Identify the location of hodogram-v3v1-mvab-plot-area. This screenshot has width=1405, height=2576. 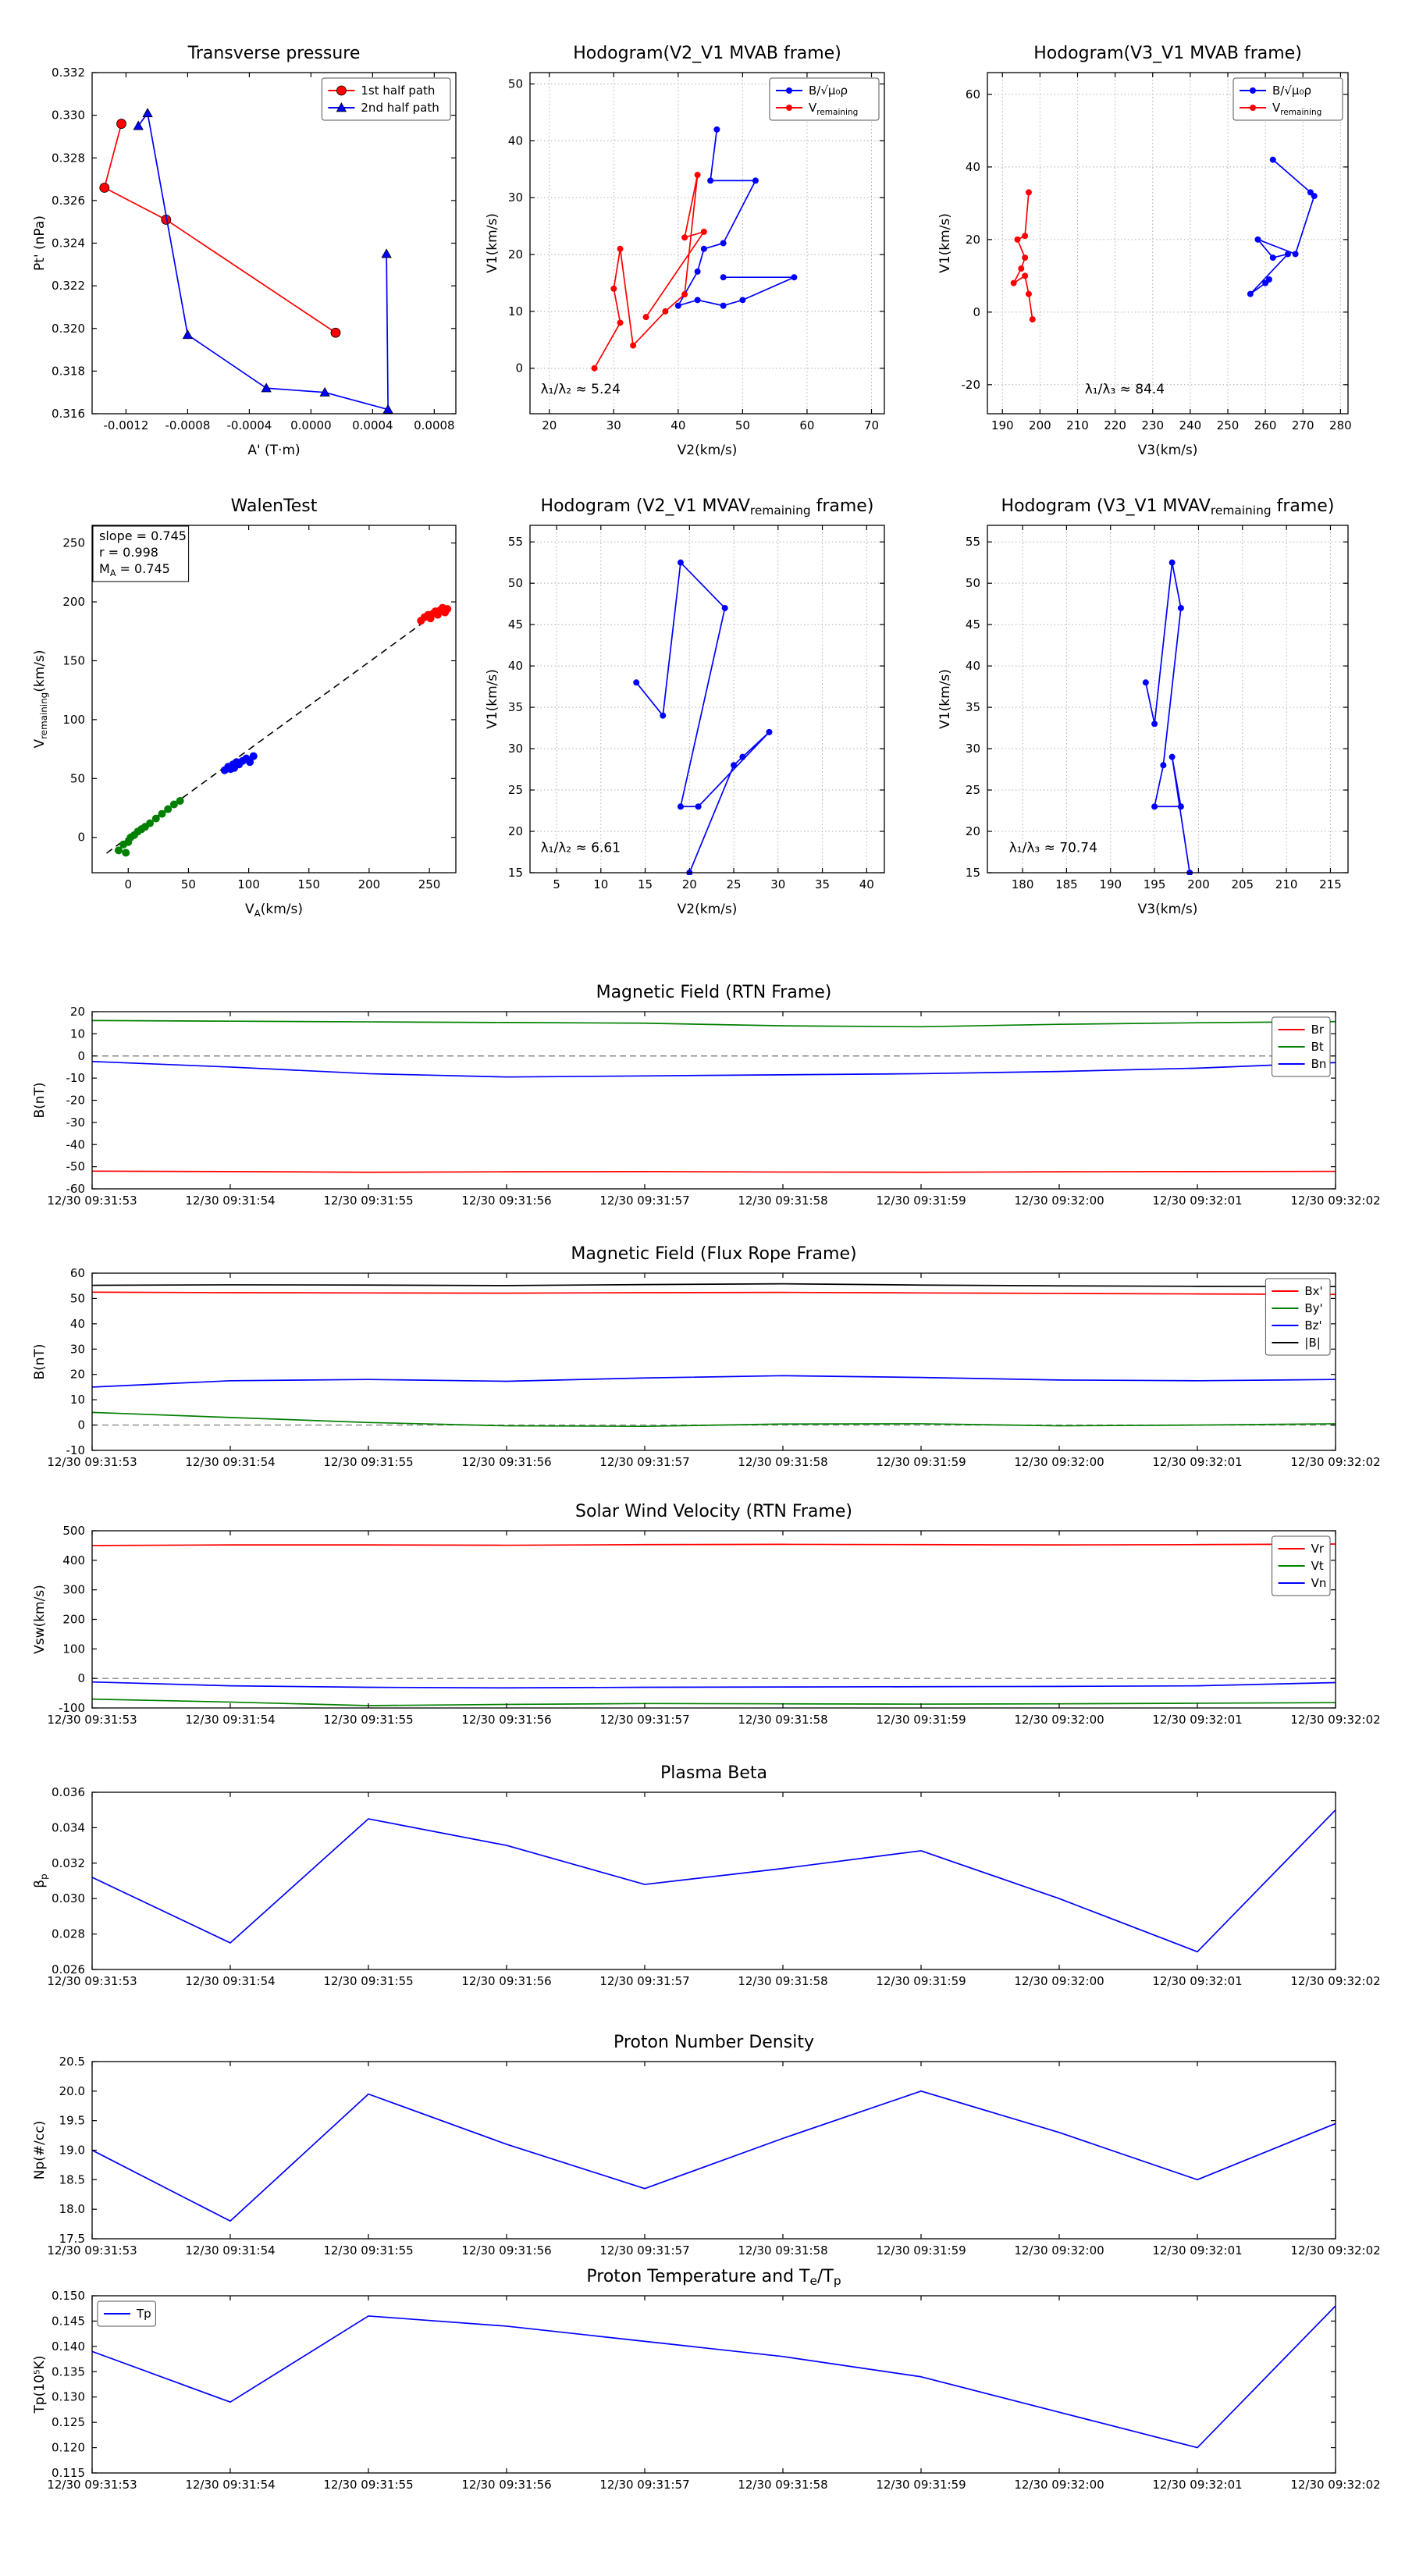
(1164, 240).